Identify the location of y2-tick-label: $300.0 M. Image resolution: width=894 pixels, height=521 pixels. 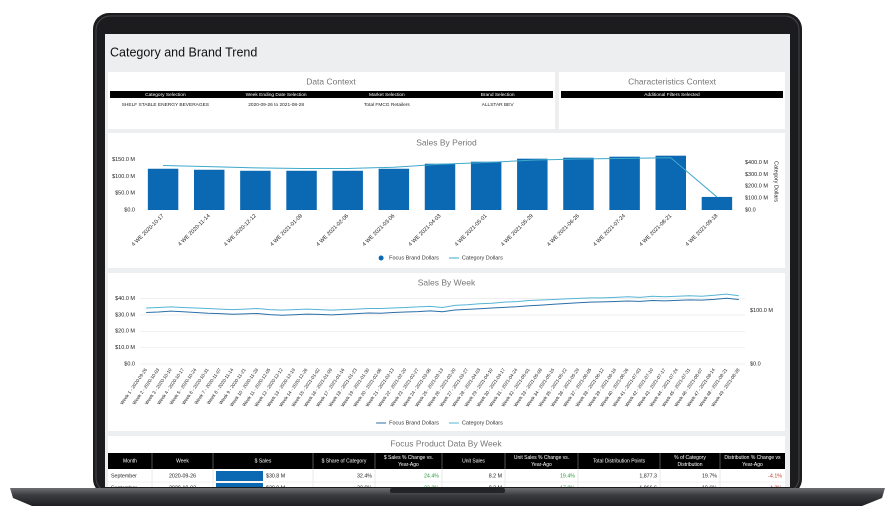
(756, 175).